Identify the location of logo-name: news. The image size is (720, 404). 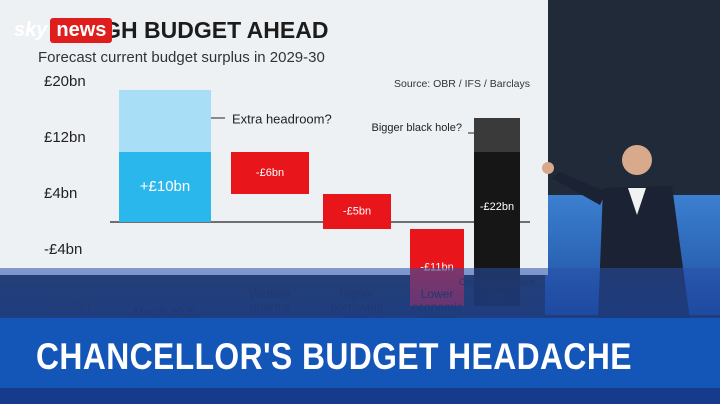
(81, 30).